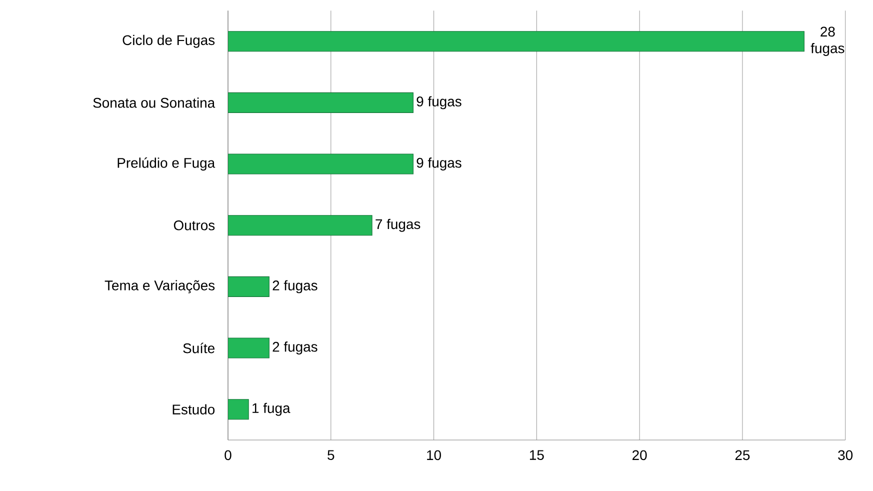  I want to click on y-tick-label: Sonata ou Sonatina, so click(154, 103).